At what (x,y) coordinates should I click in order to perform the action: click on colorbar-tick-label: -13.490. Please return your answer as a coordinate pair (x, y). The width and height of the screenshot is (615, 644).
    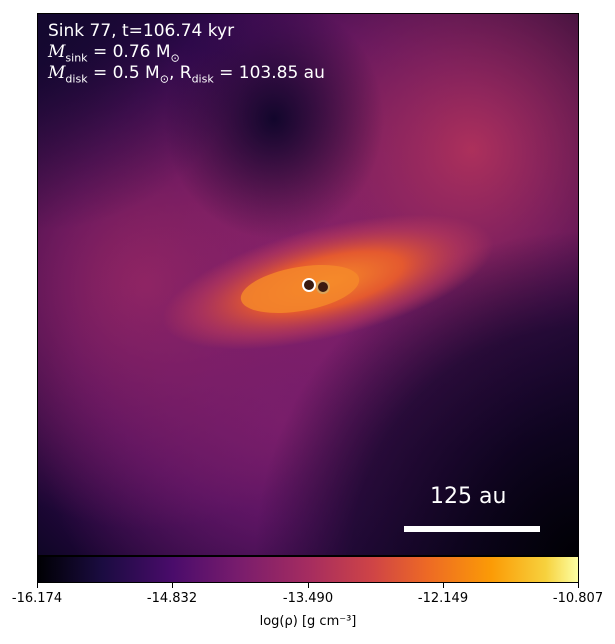
    Looking at the image, I should click on (308, 598).